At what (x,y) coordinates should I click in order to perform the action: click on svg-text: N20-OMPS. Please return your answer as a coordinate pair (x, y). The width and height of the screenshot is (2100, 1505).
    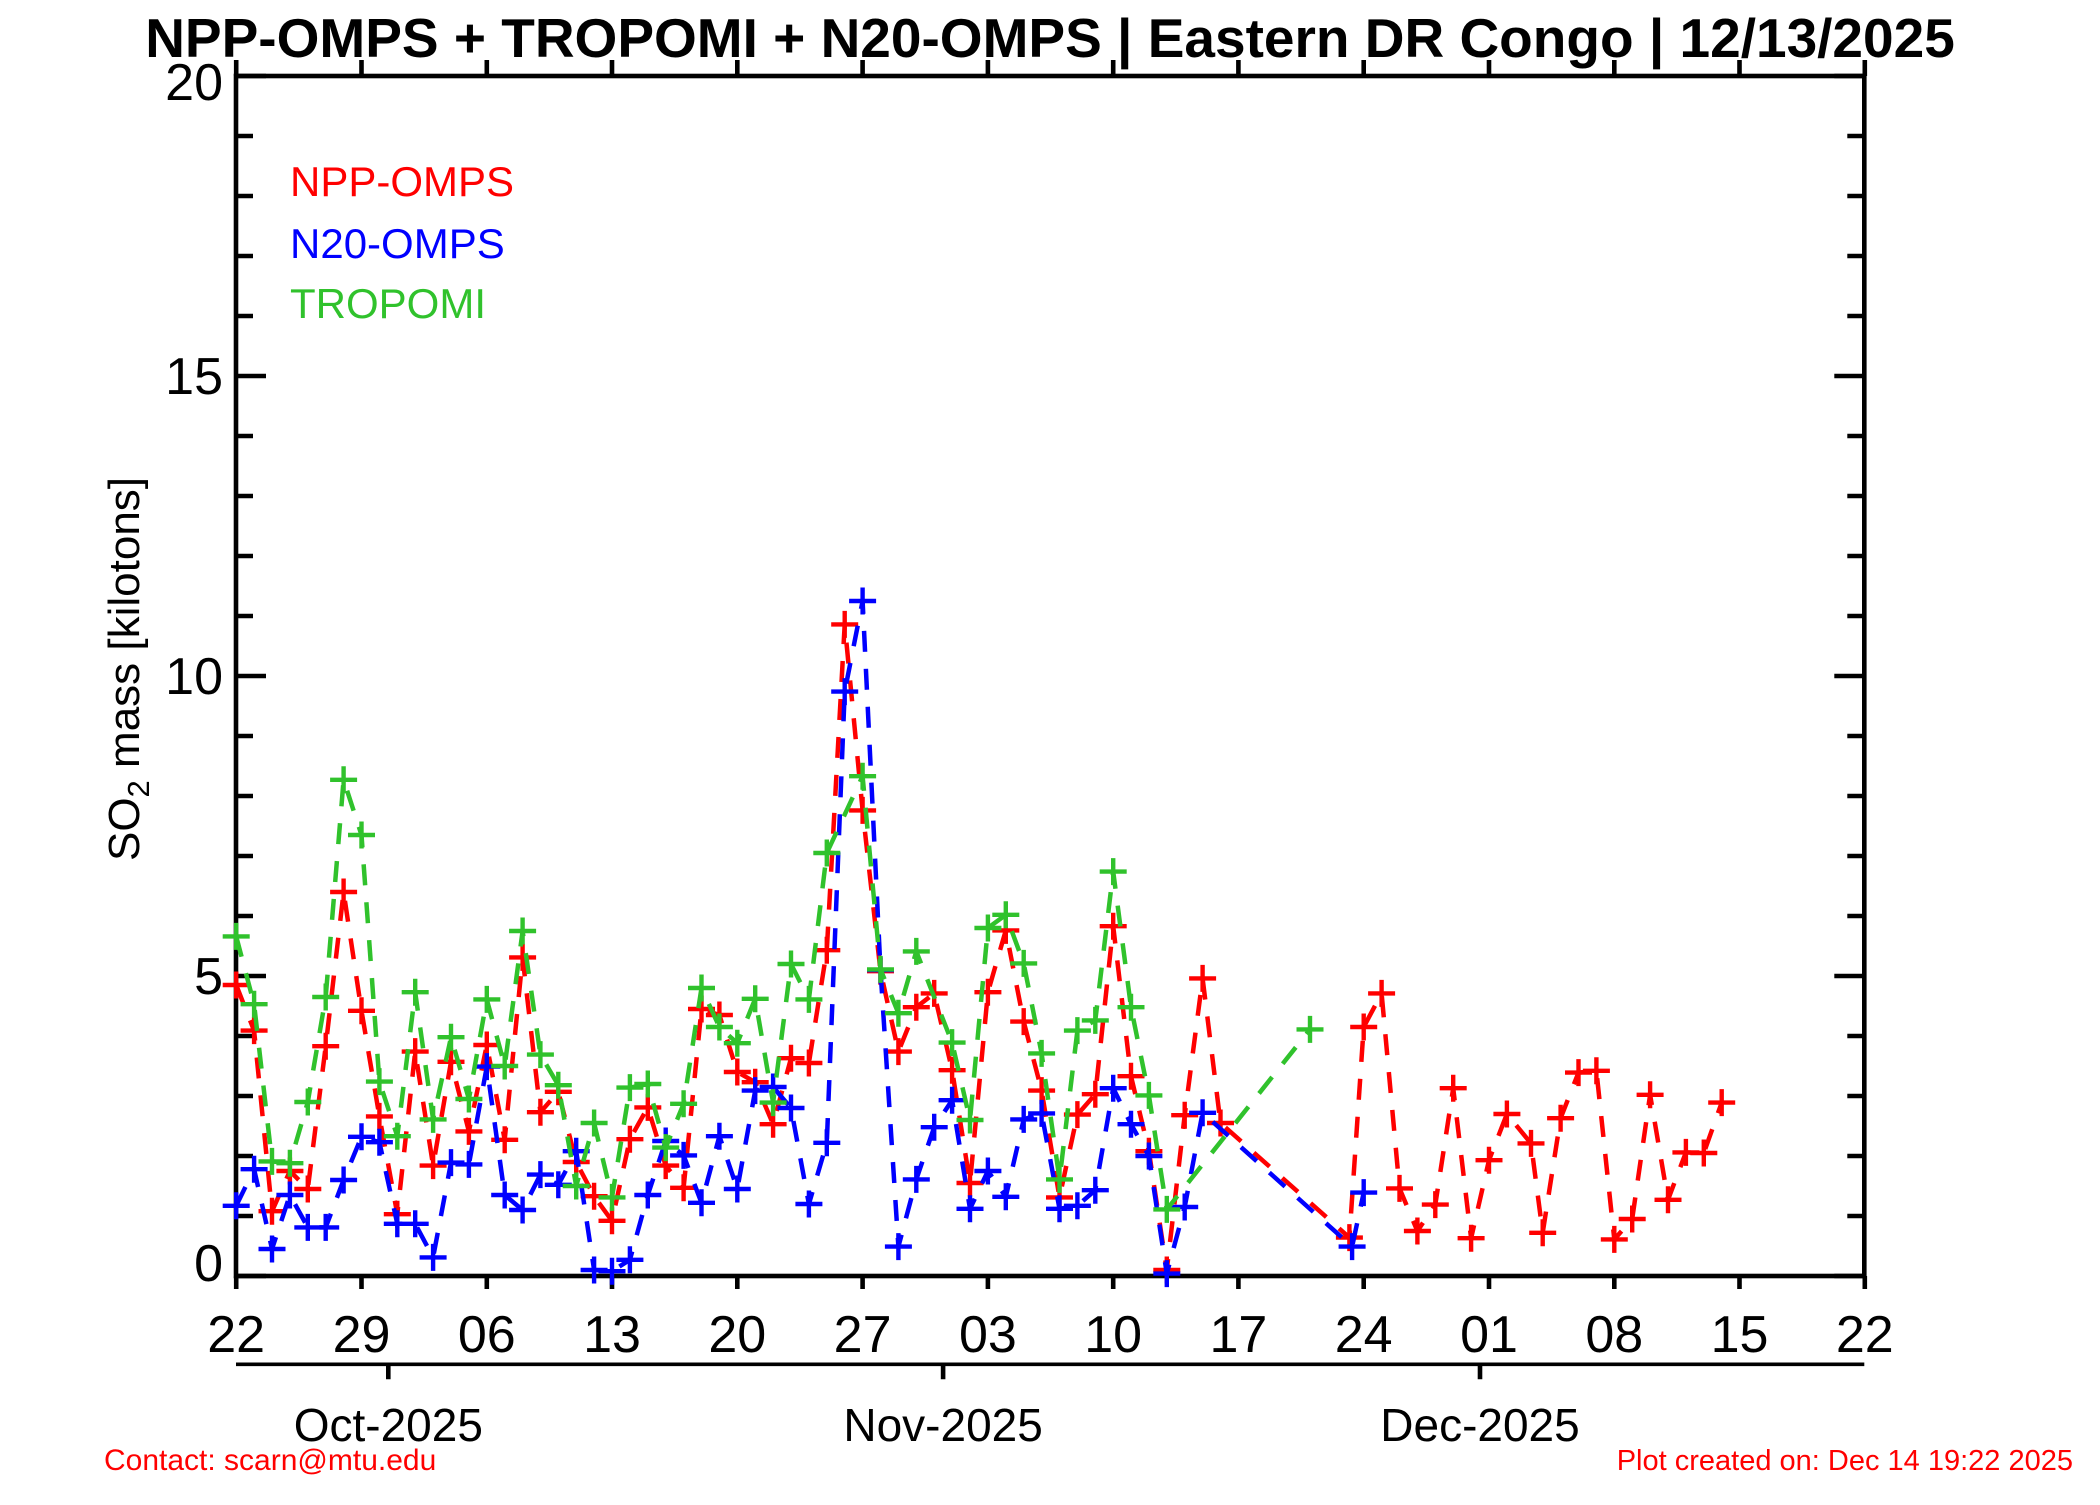
    Looking at the image, I should click on (397, 243).